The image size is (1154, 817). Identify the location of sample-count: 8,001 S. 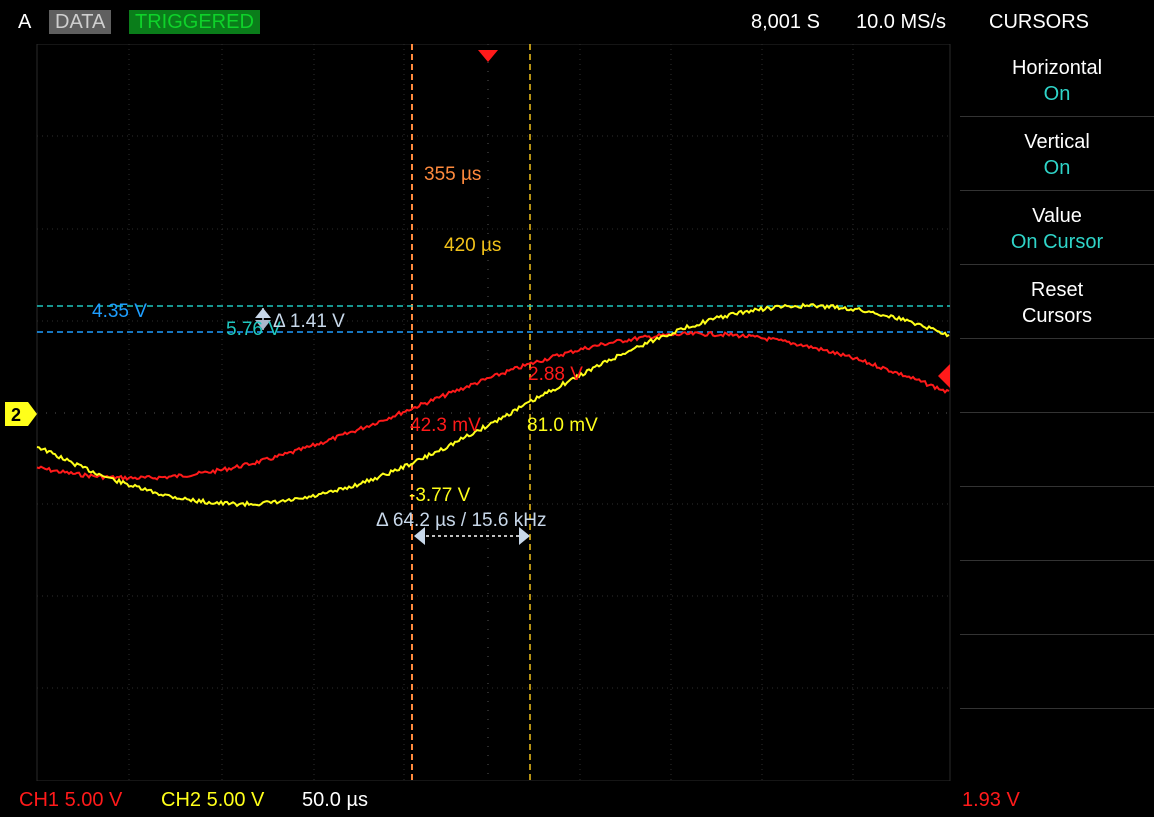
(785, 22).